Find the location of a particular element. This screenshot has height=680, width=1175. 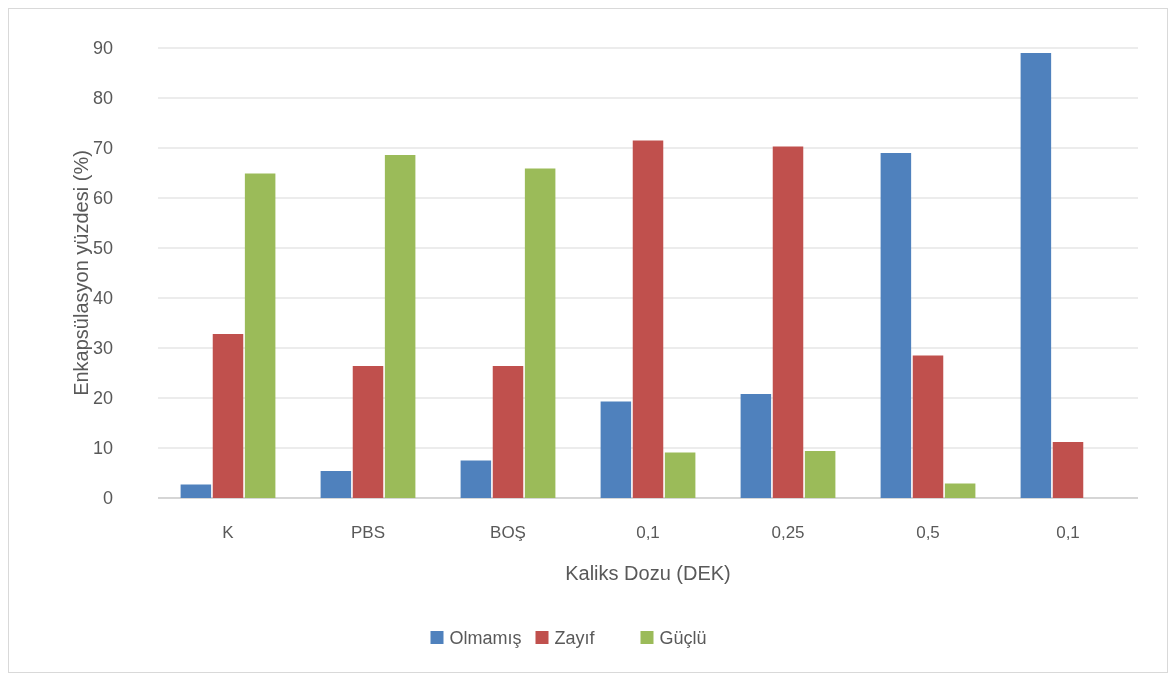

x-axis-title: Kaliks Dozu (DEK) is located at coordinates (648, 573).